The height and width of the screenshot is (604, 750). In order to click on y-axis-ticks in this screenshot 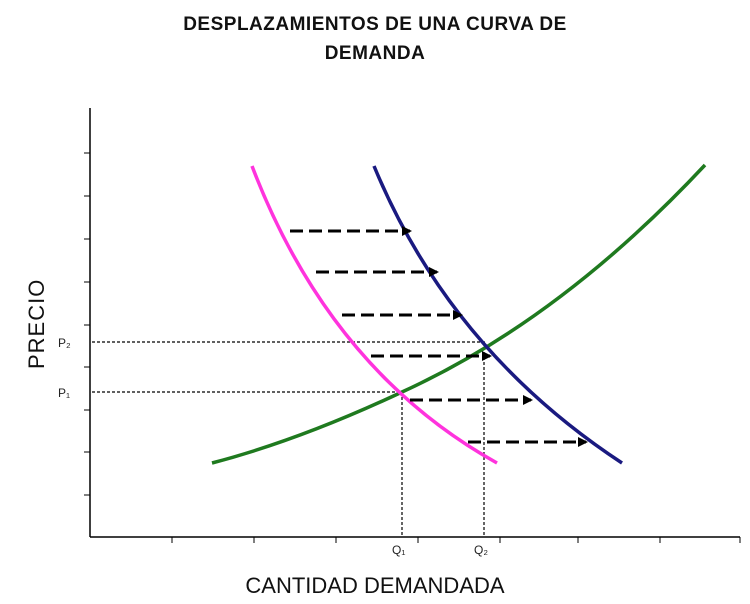, I will do `click(87, 324)`.